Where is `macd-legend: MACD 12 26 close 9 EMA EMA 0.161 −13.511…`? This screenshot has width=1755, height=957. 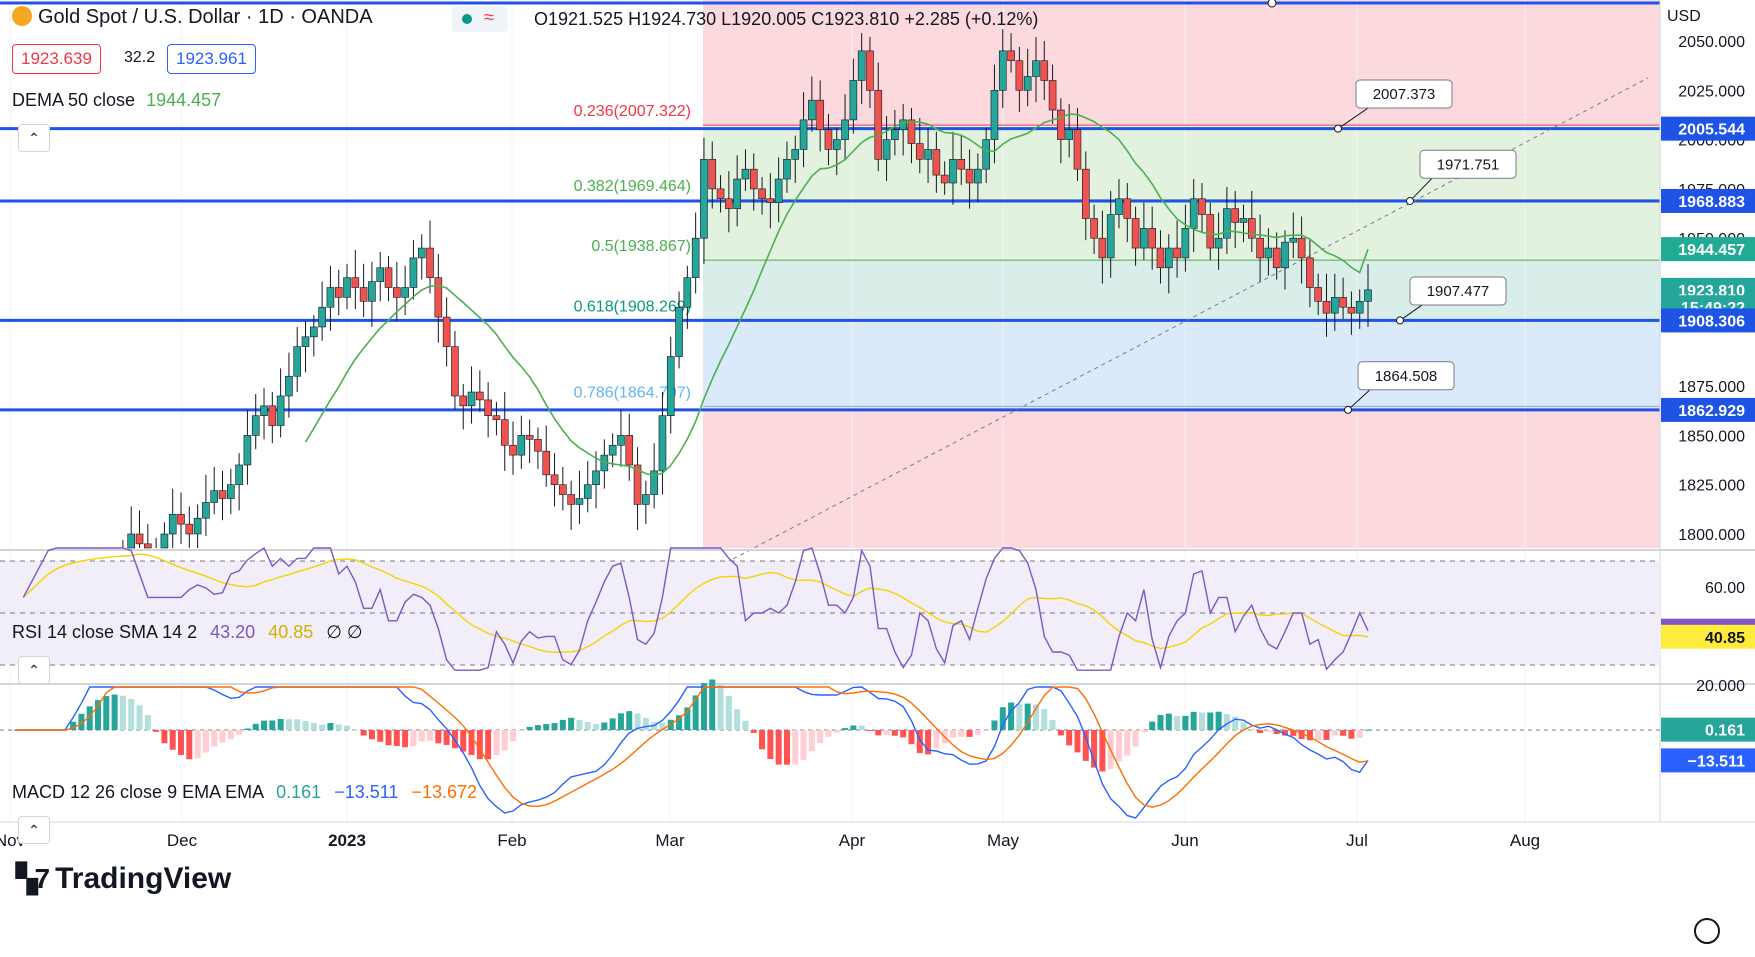 macd-legend: MACD 12 26 close 9 EMA EMA 0.161 −13.511… is located at coordinates (244, 792).